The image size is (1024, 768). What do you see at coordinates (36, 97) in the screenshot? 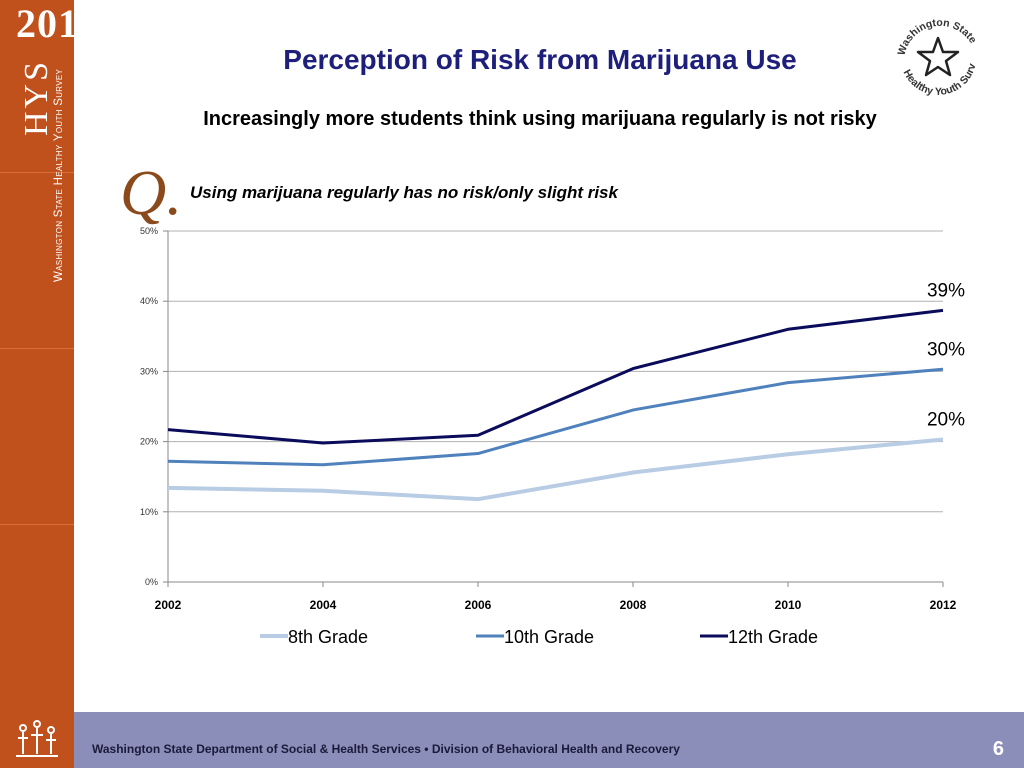
I see `sidebar-acronym: HYS` at bounding box center [36, 97].